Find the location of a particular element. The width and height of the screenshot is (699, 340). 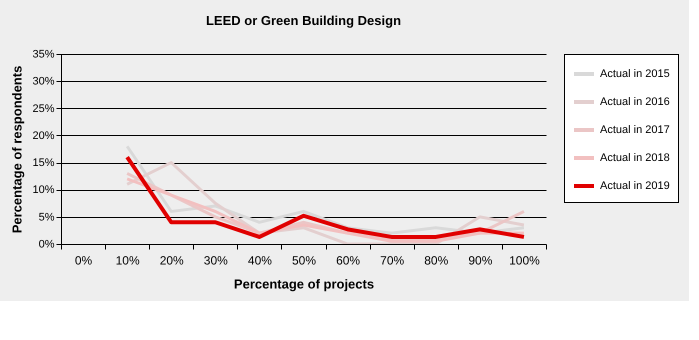

y-tick-label: 35% is located at coordinates (43, 54).